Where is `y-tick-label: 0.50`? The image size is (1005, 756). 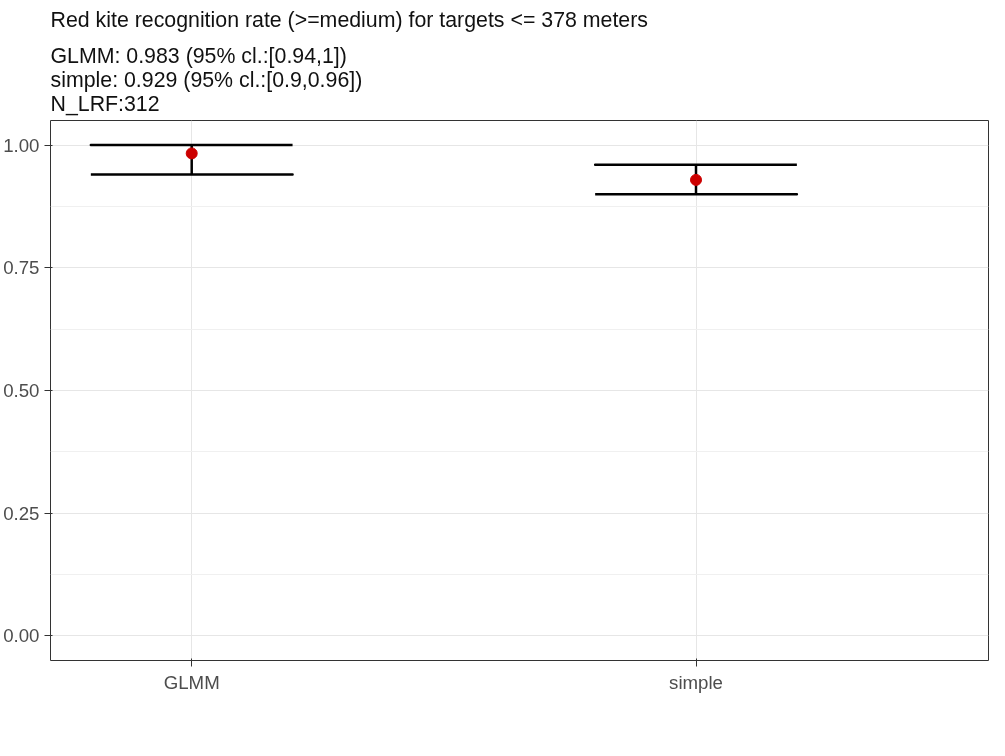
y-tick-label: 0.50 is located at coordinates (21, 390).